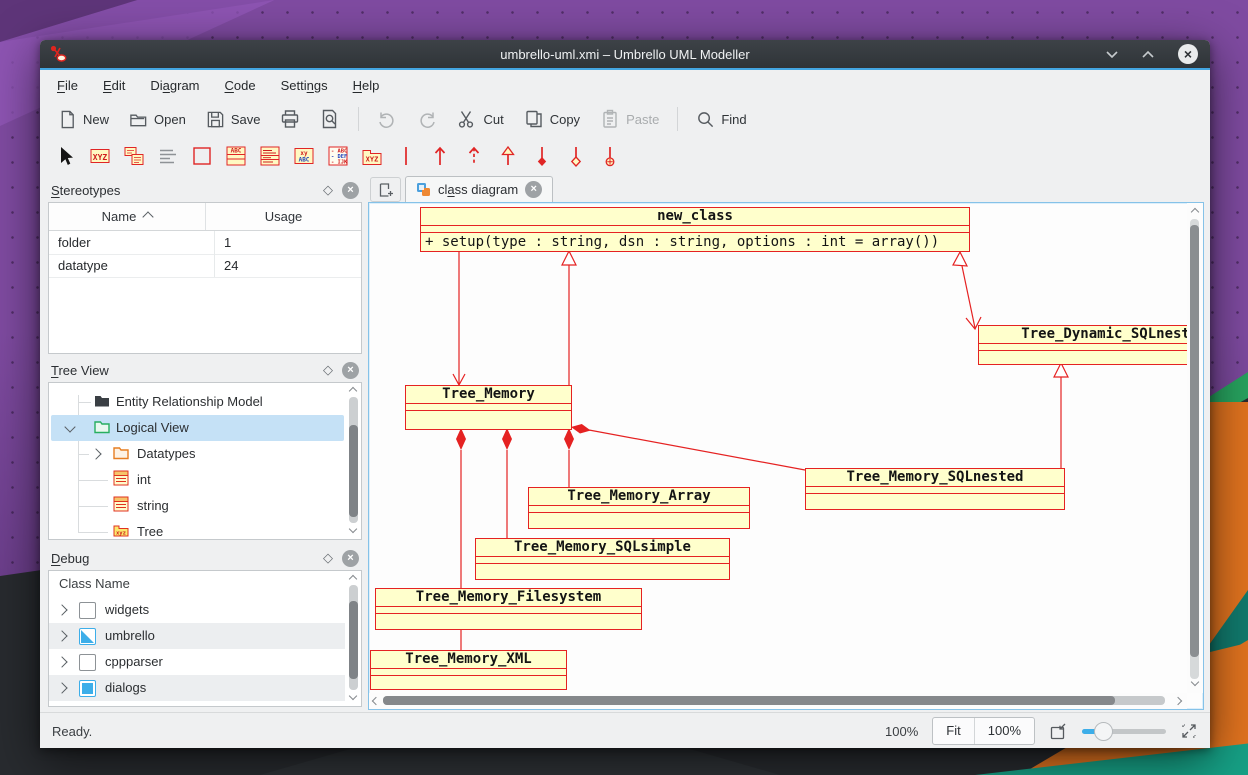  I want to click on tab-class-diagram: class diagram ×, so click(479, 189).